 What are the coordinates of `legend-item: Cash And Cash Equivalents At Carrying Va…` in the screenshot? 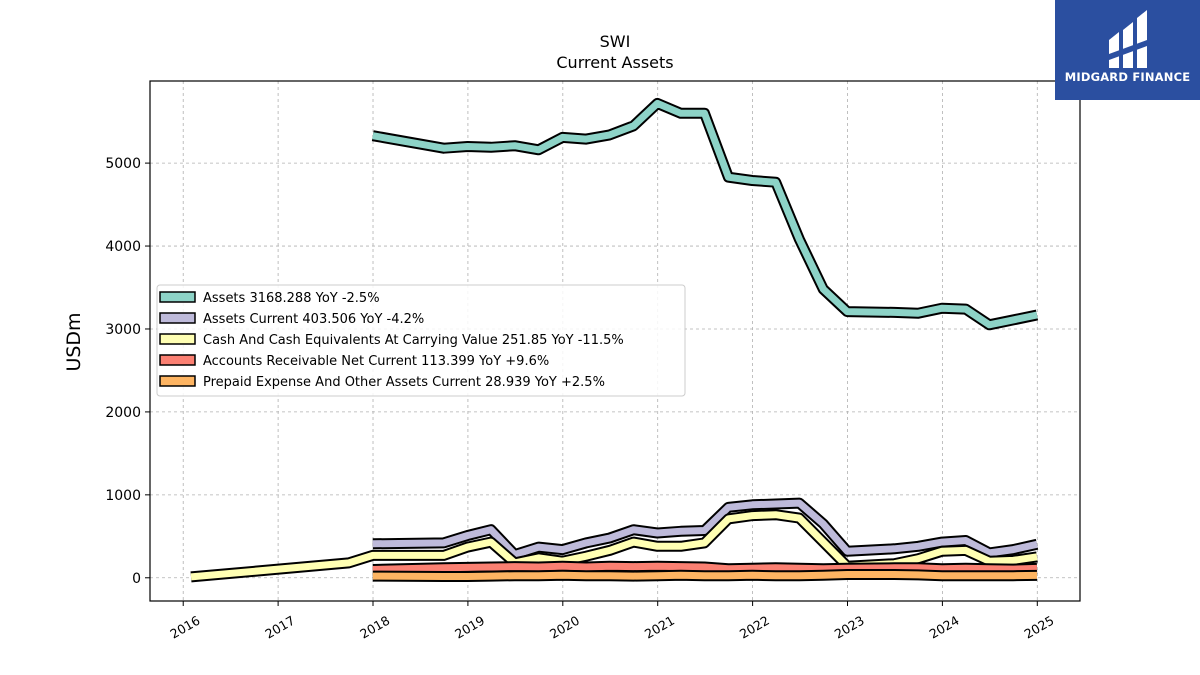 It's located at (391, 340).